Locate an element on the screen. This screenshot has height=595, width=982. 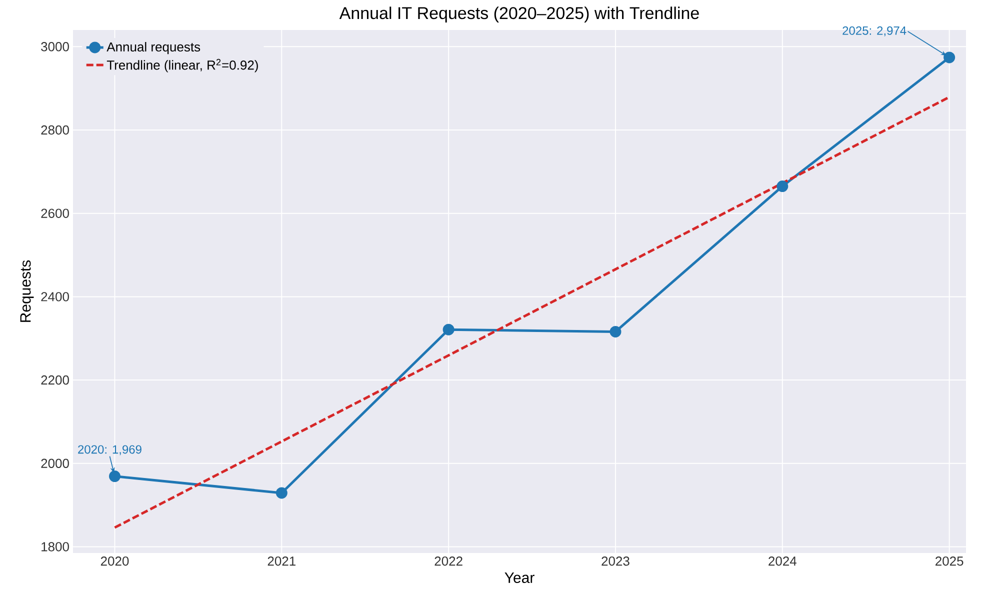
annotation: 2020: 1,969 is located at coordinates (110, 450).